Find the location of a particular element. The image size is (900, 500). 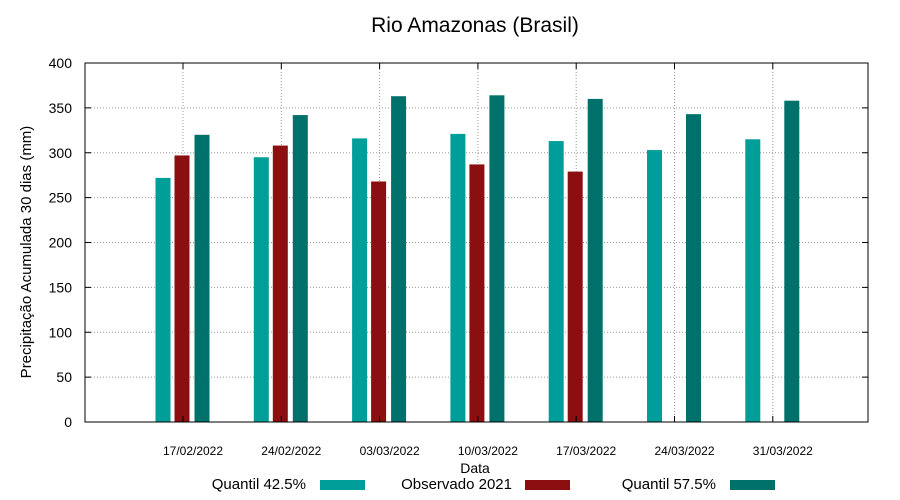

legend: Quantil 42.5% Observado 2021 Quantil 57.5% is located at coordinates (493, 484).